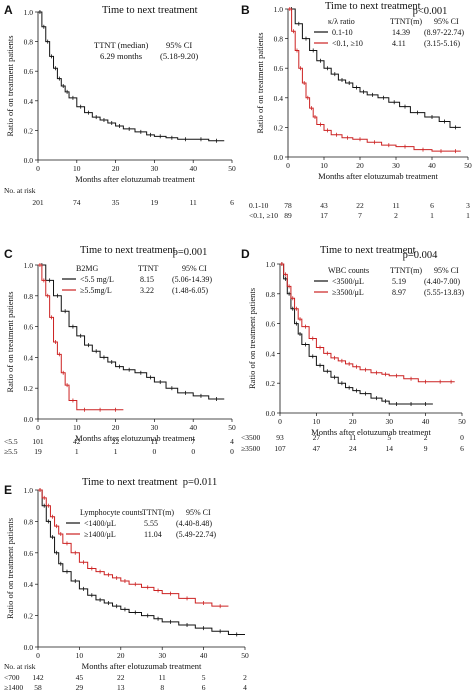  Describe the element at coordinates (348, 270) in the screenshot. I see `legend-header: WBC counts` at that location.